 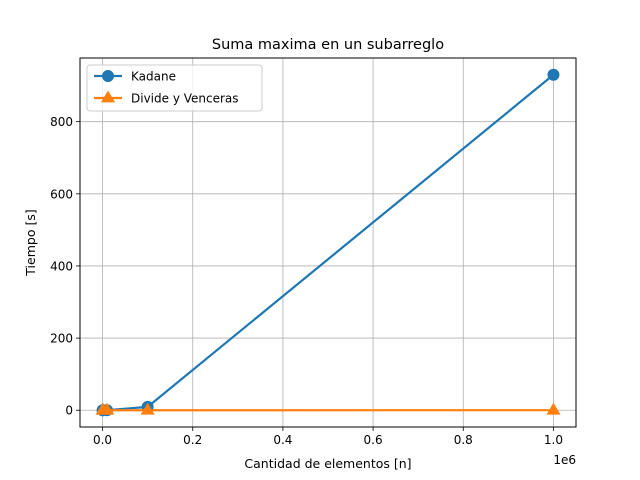 I want to click on y-tick-label: 600, so click(x=61, y=194).